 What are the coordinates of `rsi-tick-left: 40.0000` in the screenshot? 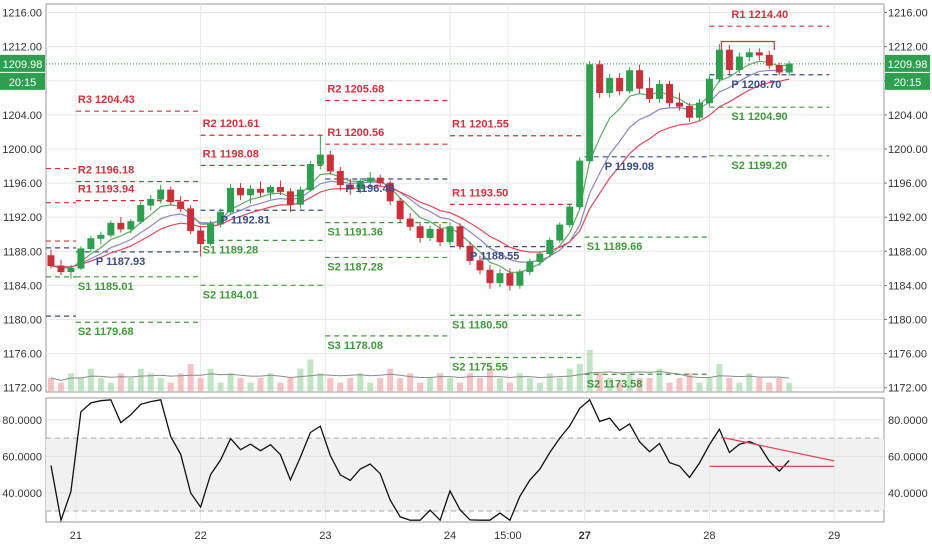 It's located at (22, 494).